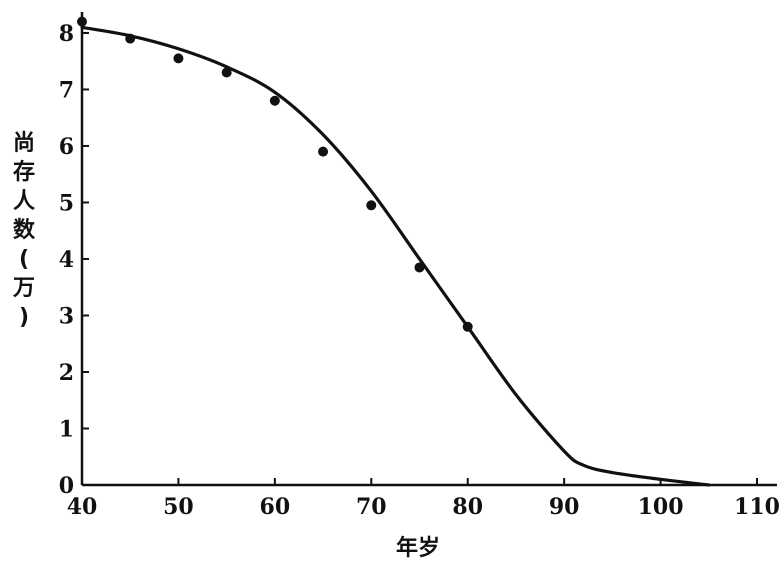 The width and height of the screenshot is (784, 562). I want to click on y-tick-label-7: 7, so click(66, 90).